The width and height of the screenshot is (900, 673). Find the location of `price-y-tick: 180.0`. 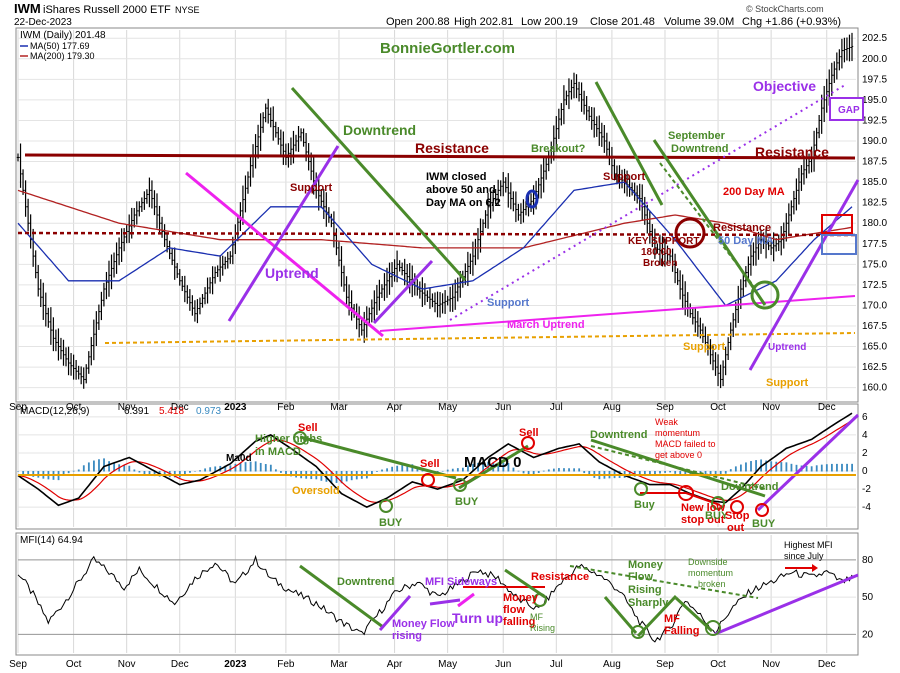

price-y-tick: 180.0 is located at coordinates (874, 223).